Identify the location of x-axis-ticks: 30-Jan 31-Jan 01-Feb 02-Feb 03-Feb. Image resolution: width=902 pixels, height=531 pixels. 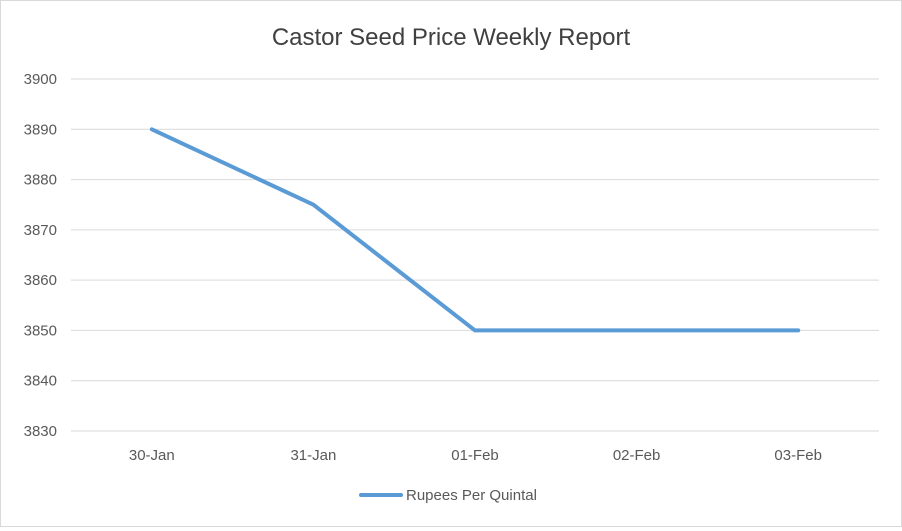
(475, 455).